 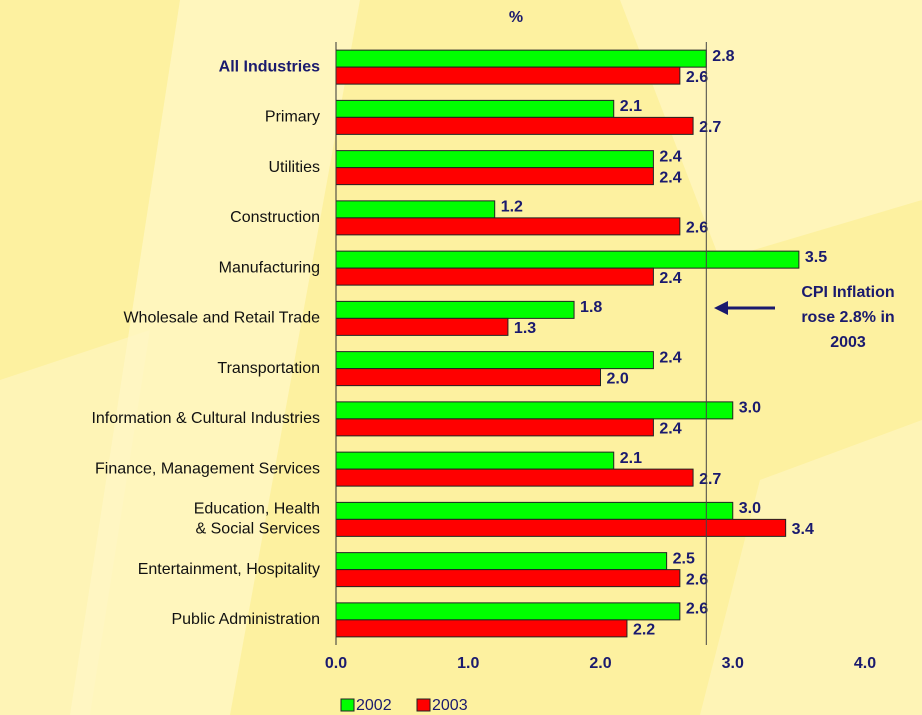 I want to click on x-tick-label: 1.0, so click(x=468, y=663).